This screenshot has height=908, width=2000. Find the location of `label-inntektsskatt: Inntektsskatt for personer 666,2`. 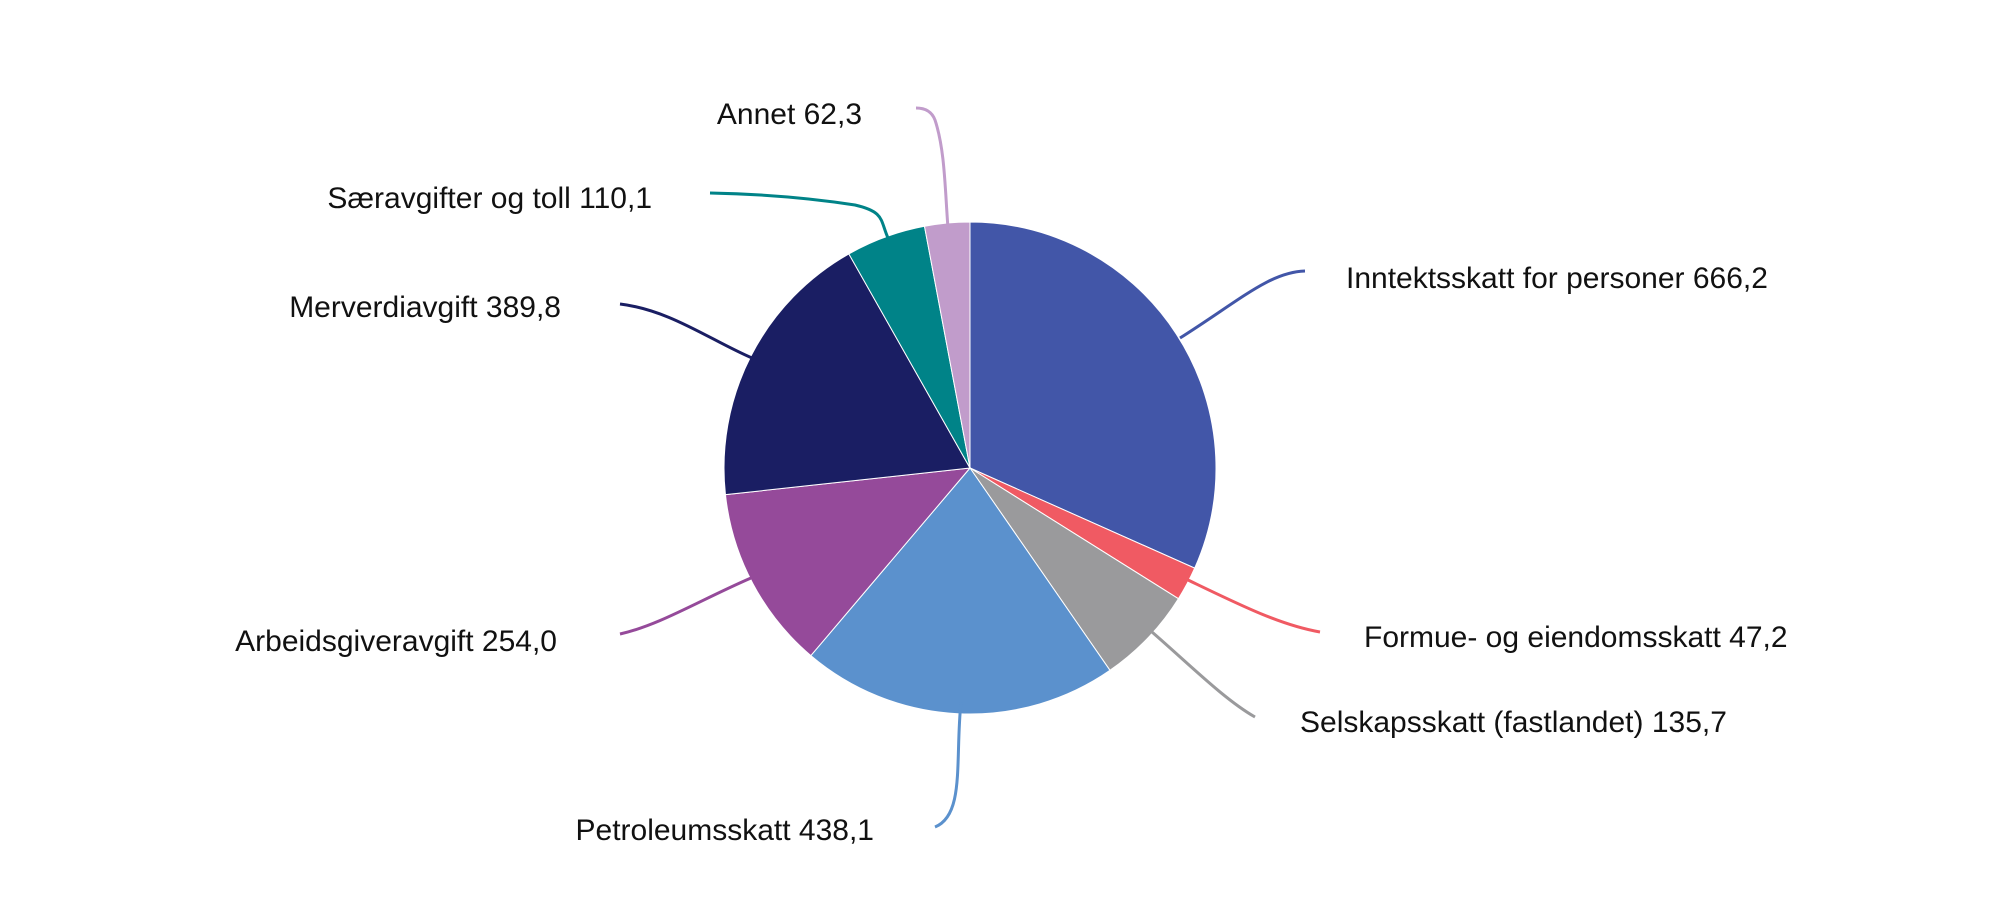

label-inntektsskatt: Inntektsskatt for personer 666,2 is located at coordinates (1557, 278).